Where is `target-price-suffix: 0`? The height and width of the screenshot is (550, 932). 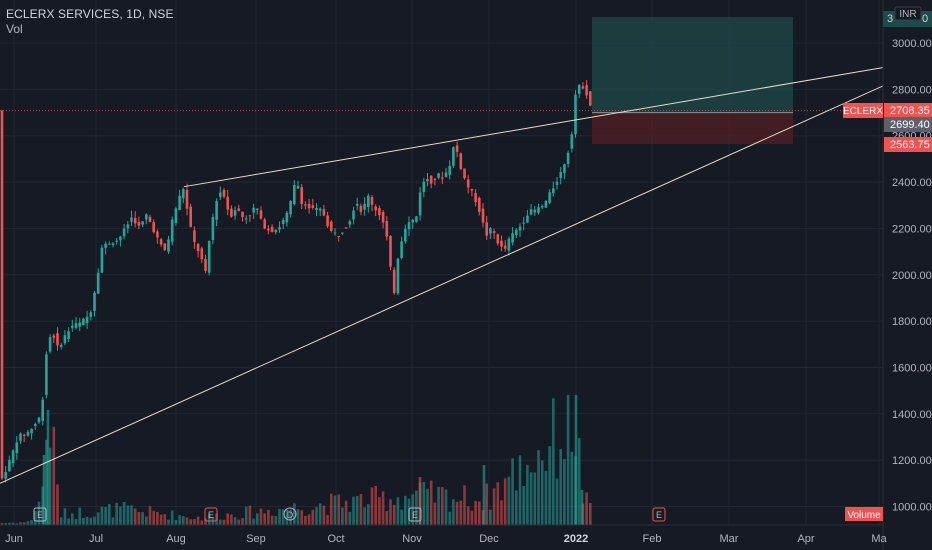
target-price-suffix: 0 is located at coordinates (925, 19).